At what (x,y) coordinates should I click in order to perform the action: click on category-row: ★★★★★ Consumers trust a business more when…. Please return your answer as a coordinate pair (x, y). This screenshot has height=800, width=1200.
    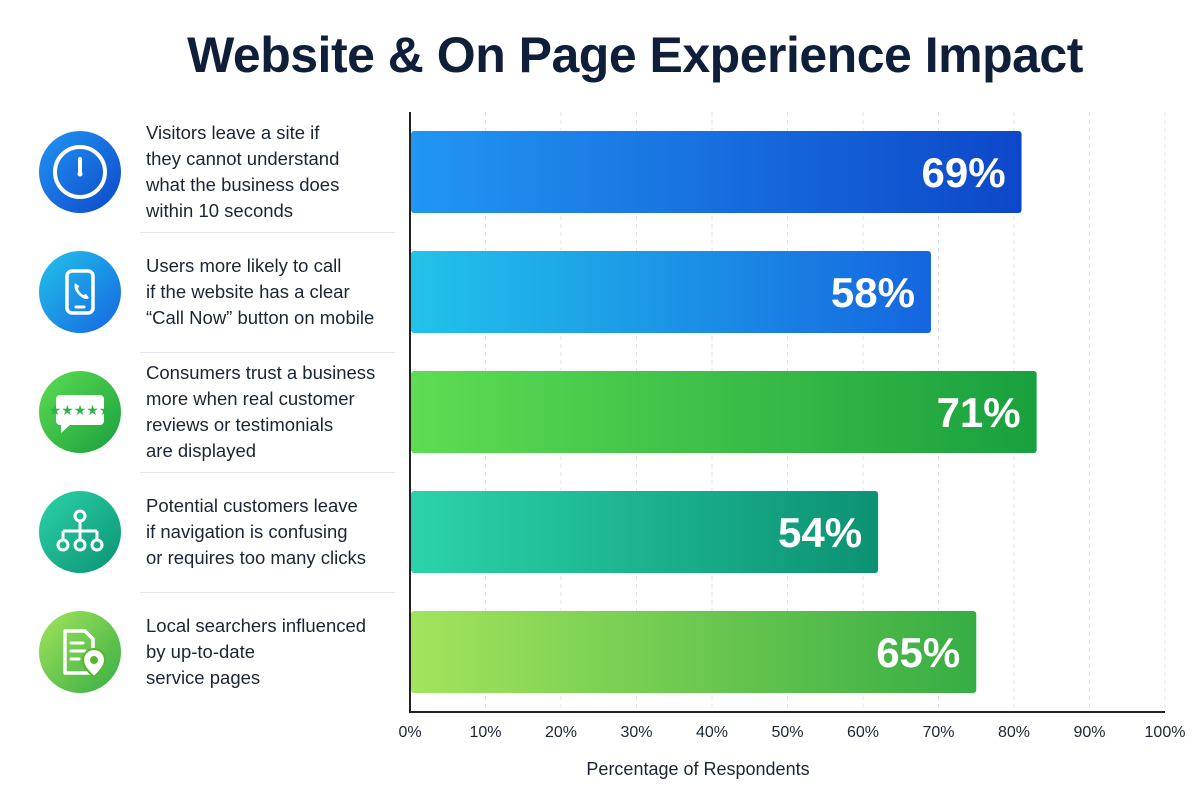
    Looking at the image, I should click on (212, 412).